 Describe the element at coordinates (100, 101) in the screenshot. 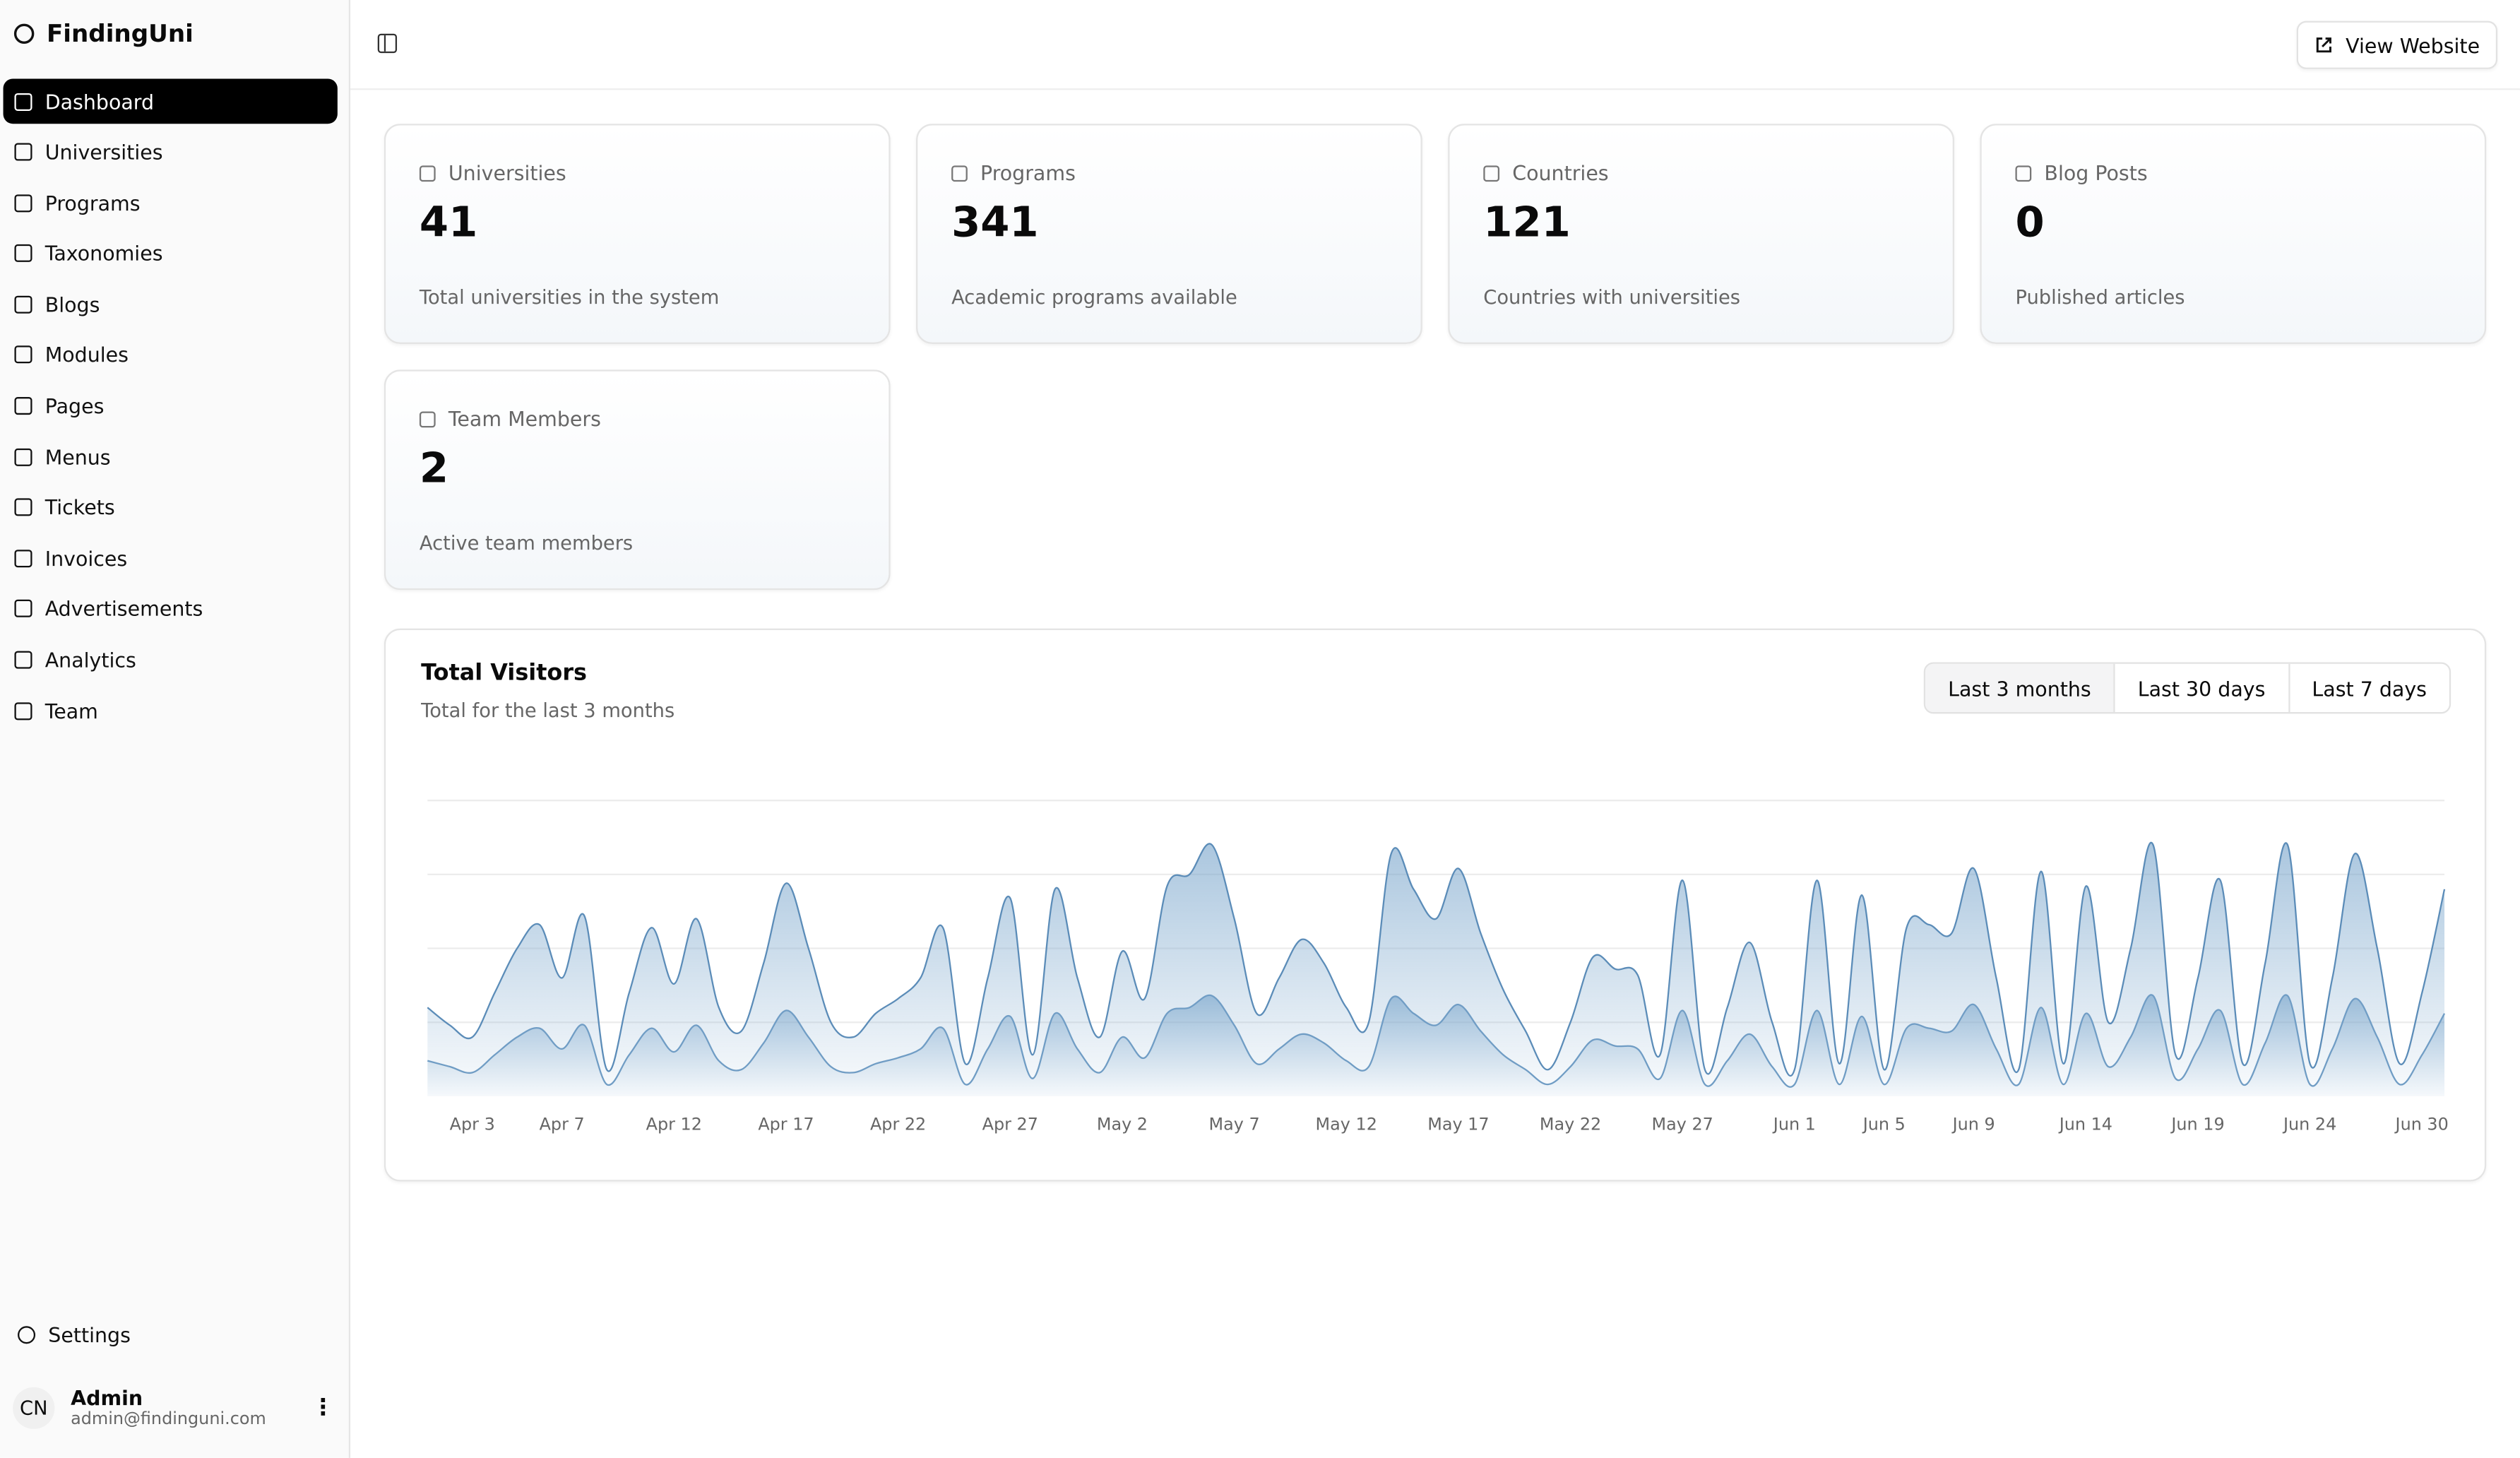

I see `nav-label: Dashboard` at that location.